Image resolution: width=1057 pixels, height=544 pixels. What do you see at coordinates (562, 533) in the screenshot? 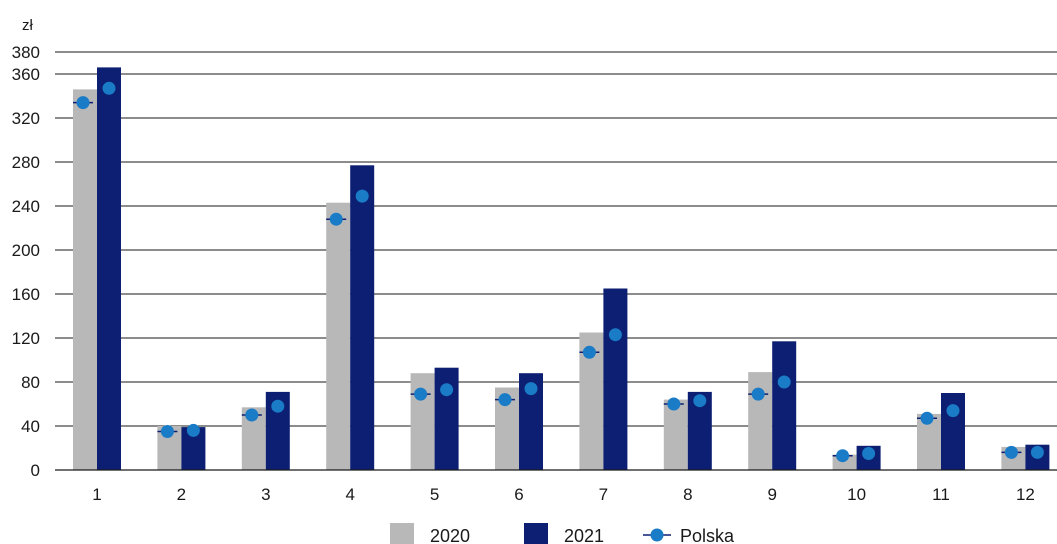
I see `legend: 2020 2021 Polska` at bounding box center [562, 533].